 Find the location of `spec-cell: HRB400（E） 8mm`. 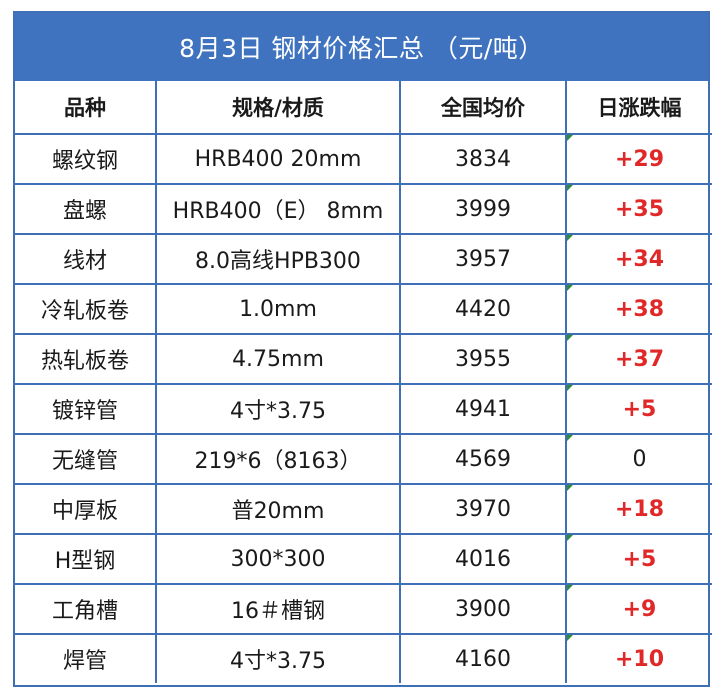

spec-cell: HRB400（E） 8mm is located at coordinates (278, 209).